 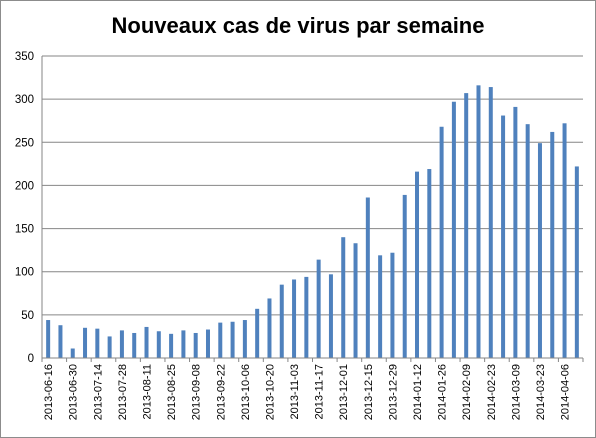 What do you see at coordinates (393, 392) in the screenshot?
I see `x-tick-label: 2013-12-29` at bounding box center [393, 392].